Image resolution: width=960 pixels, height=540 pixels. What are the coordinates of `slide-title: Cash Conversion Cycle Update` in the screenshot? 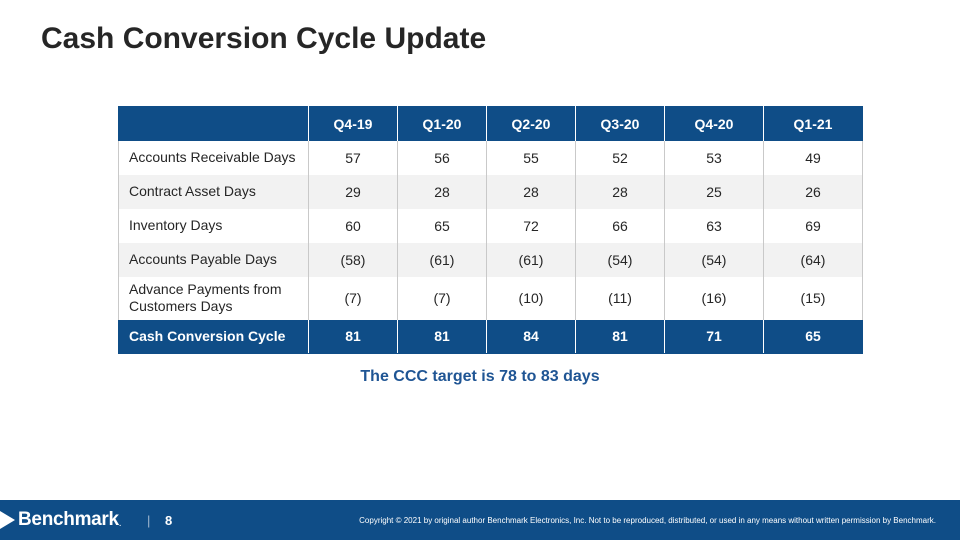 It's located at (264, 38).